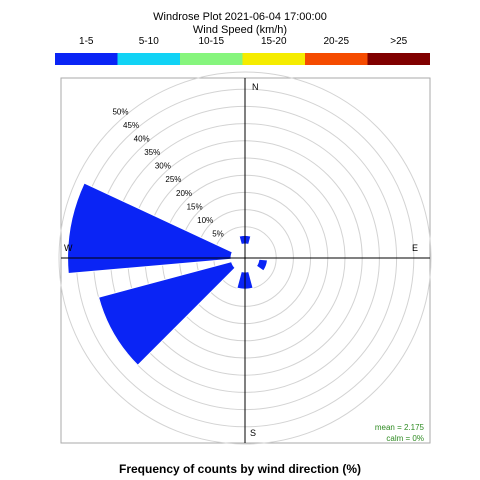 Image resolution: width=480 pixels, height=480 pixels. I want to click on ring-label-3: 20%, so click(184, 193).